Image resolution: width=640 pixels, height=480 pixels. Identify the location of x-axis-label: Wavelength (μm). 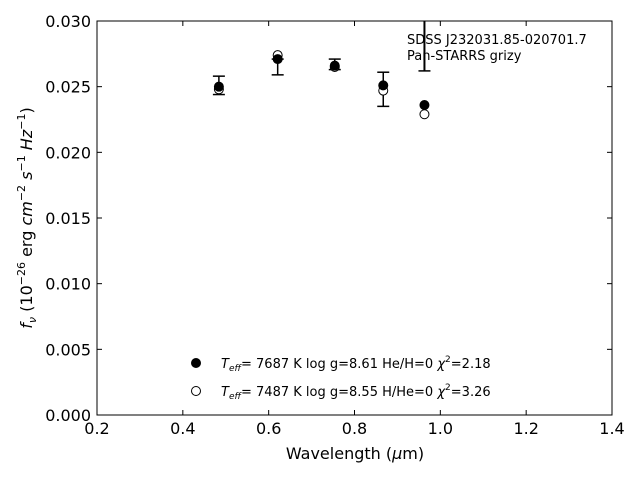
(355, 453).